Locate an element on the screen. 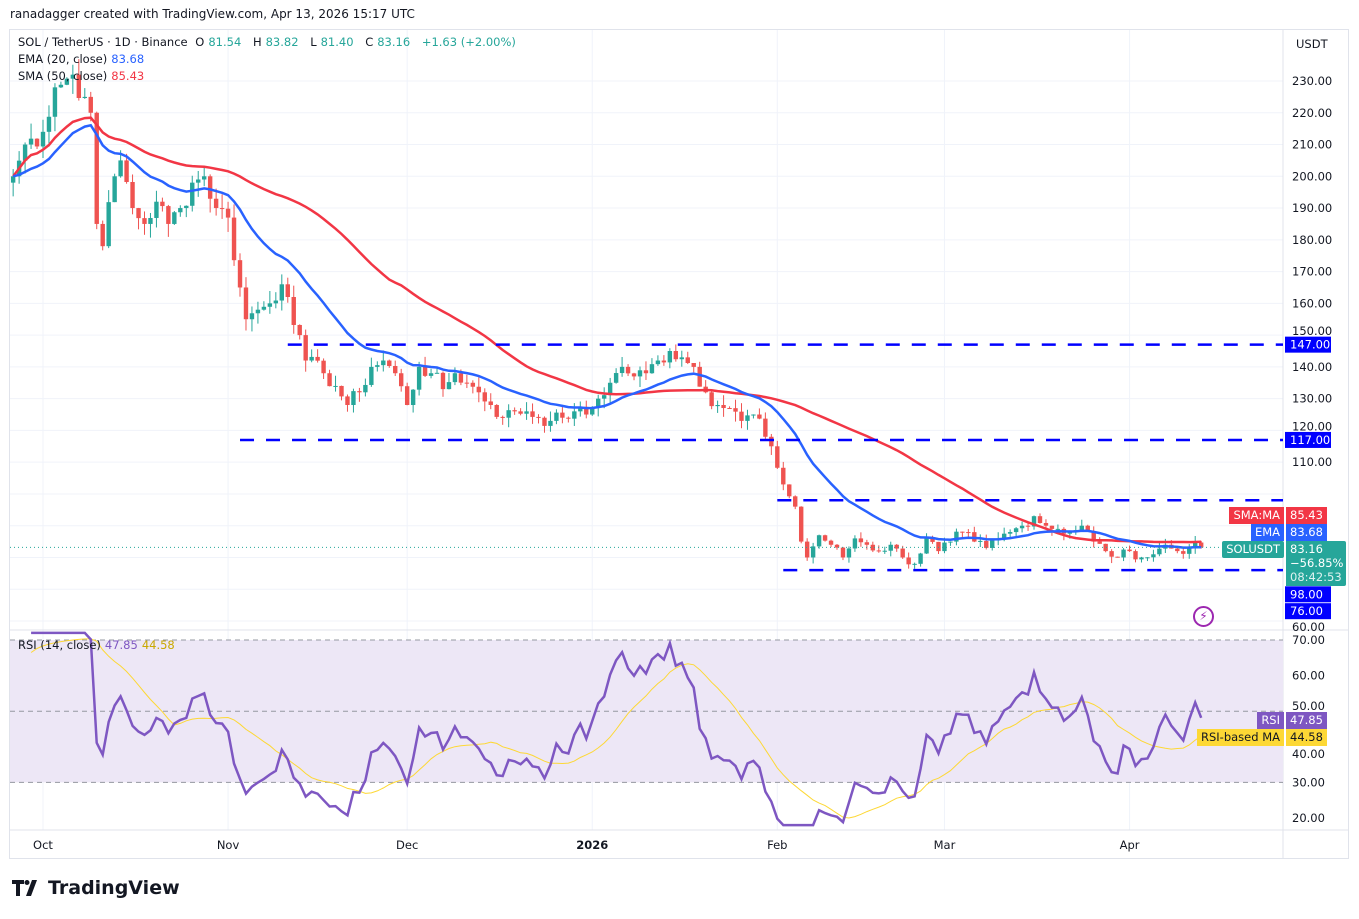  ema-value: 83.68 is located at coordinates (128, 59).